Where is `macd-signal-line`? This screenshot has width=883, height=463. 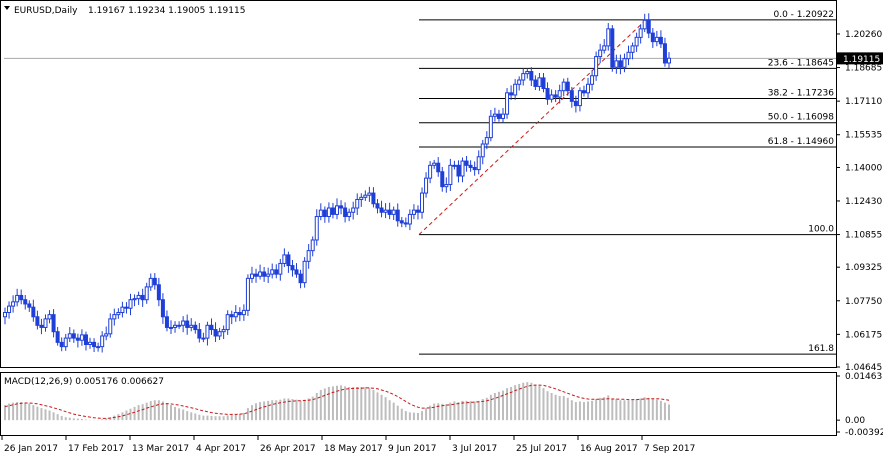
macd-signal-line is located at coordinates (337, 401).